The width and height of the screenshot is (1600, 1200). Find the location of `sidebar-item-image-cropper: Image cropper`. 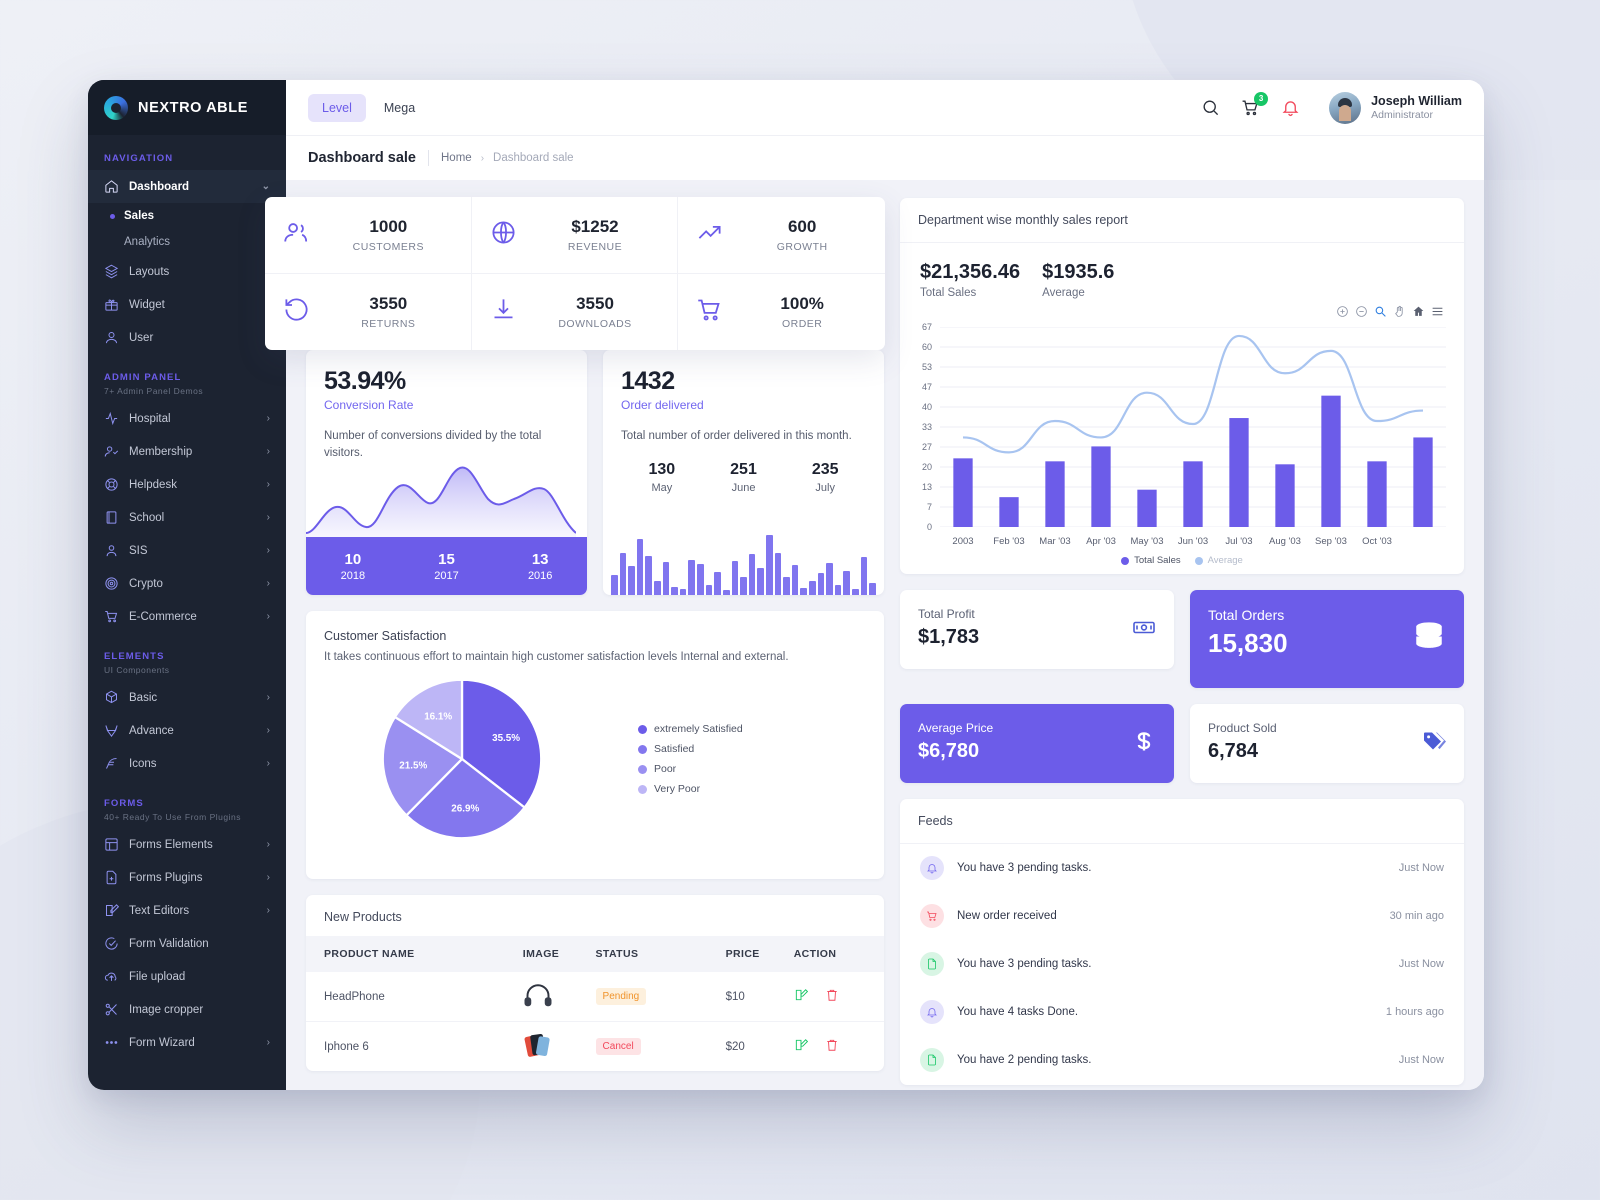

sidebar-item-image-cropper: Image cropper is located at coordinates (187, 1009).